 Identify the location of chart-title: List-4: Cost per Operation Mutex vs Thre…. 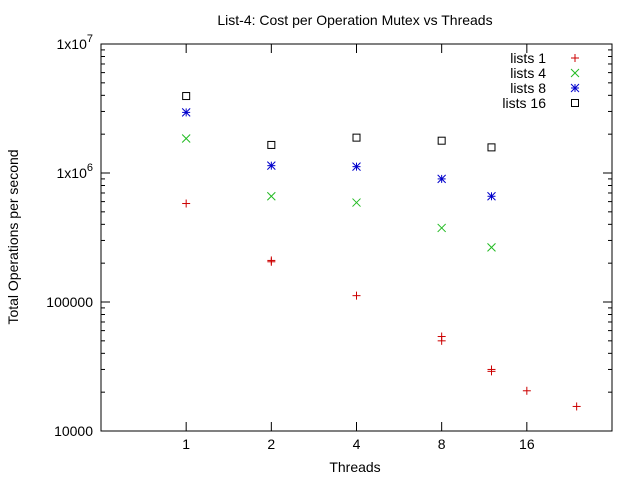
(354, 20).